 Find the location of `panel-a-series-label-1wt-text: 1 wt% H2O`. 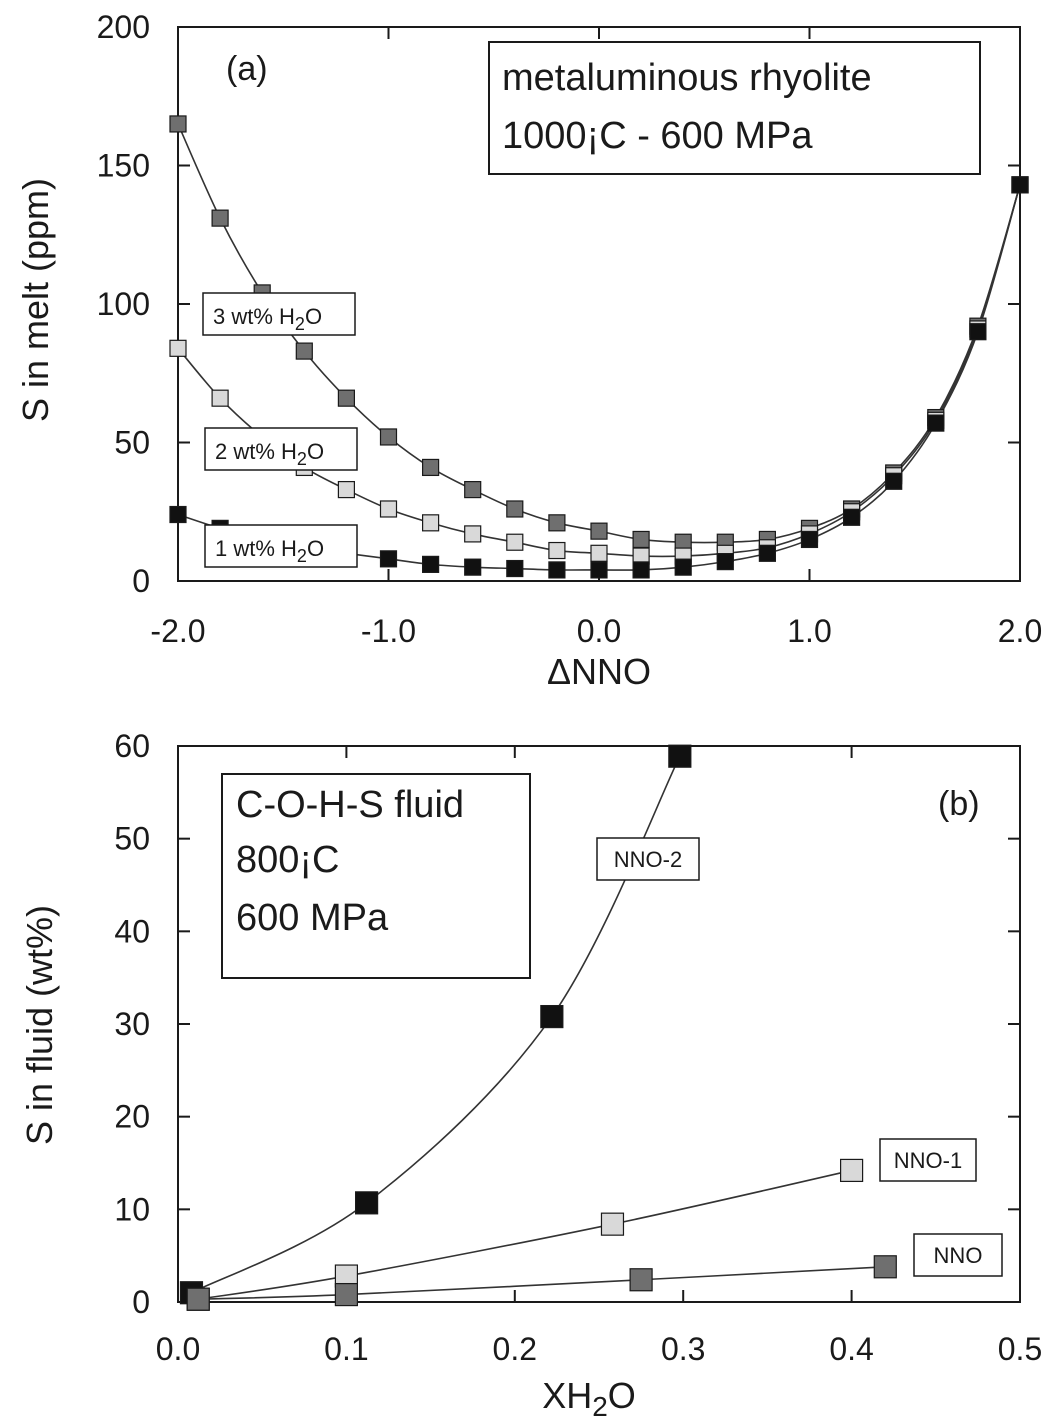

panel-a-series-label-1wt-text: 1 wt% H2O is located at coordinates (269, 551).